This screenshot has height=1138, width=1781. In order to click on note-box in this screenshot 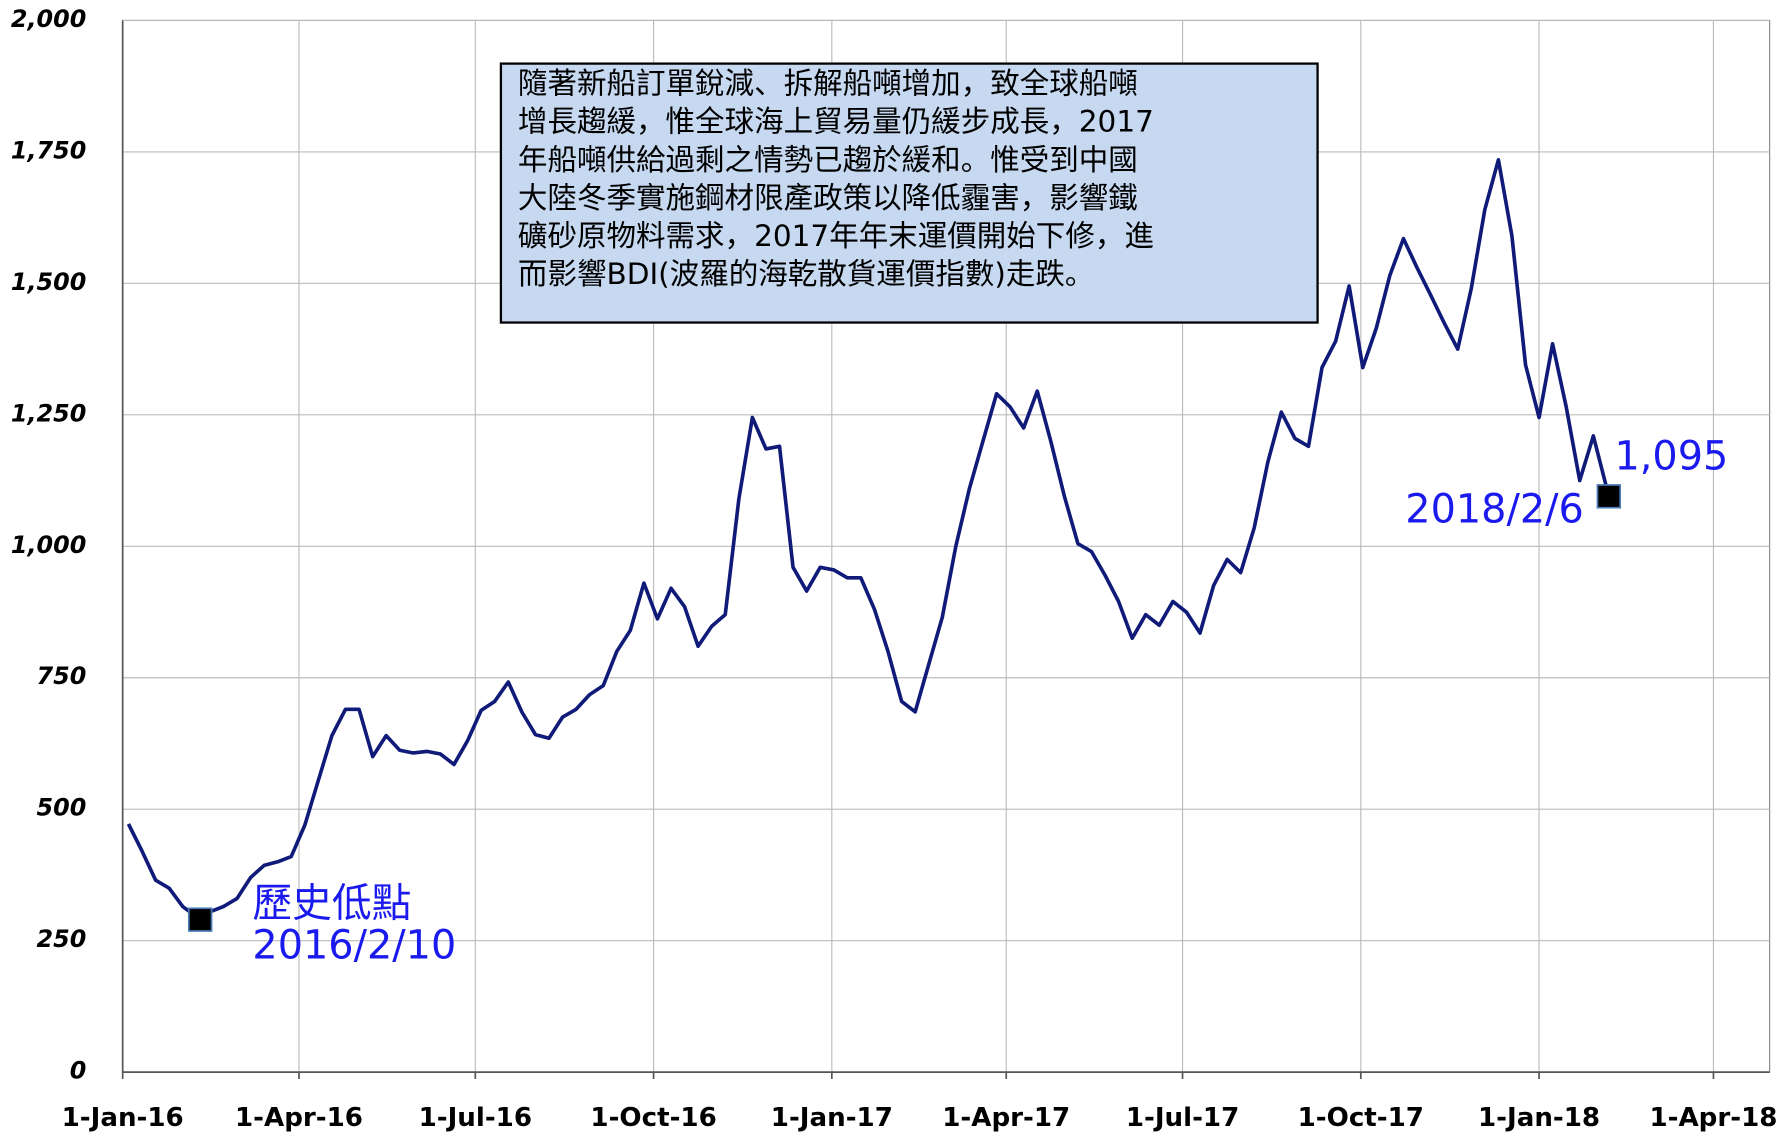, I will do `click(909, 193)`.